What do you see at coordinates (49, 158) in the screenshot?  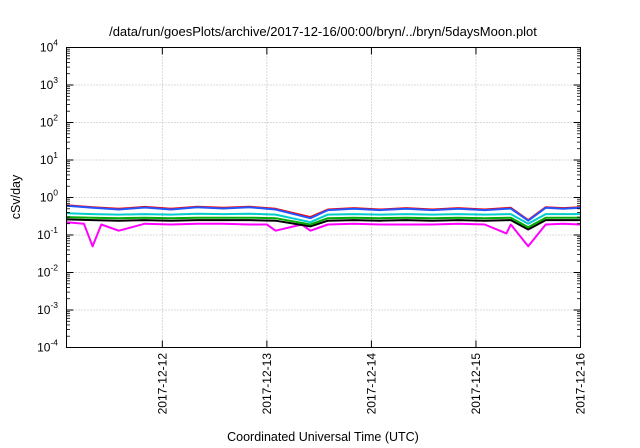 I see `y-tick-label: 10¹` at bounding box center [49, 158].